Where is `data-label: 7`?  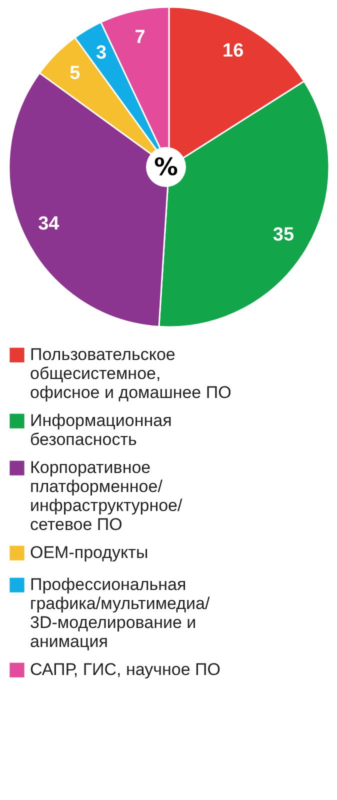
data-label: 7 is located at coordinates (140, 37).